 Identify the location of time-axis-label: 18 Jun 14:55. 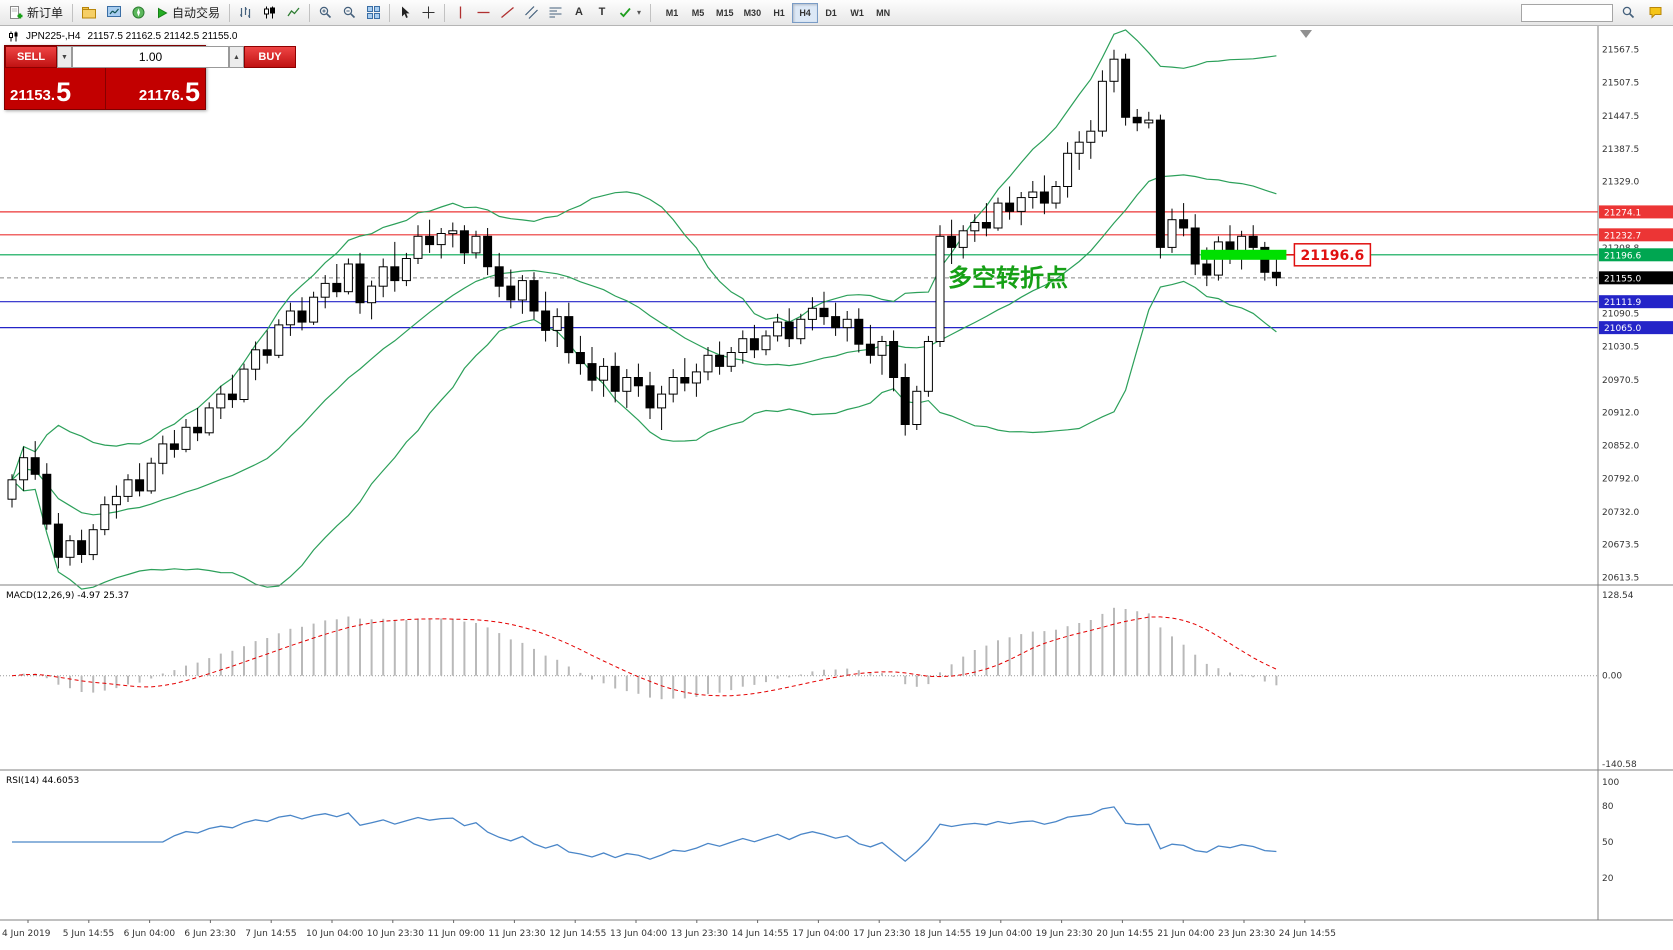
(942, 934).